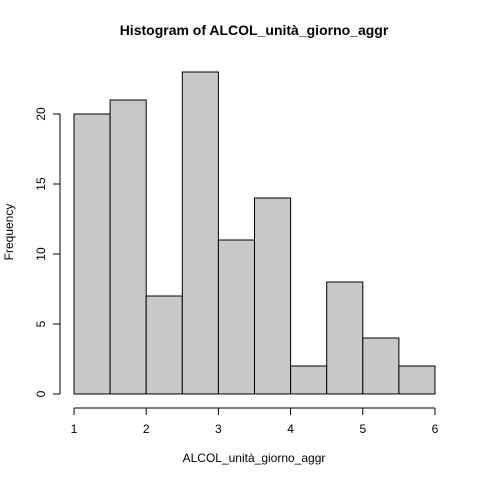 The height and width of the screenshot is (480, 480). I want to click on x-axis-label: ALCOL_unità_giorno_aggr, so click(254, 458).